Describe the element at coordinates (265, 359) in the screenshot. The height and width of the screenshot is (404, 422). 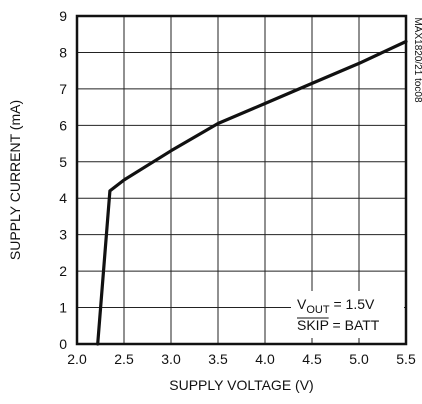
I see `x-tick-label: 4.0` at that location.